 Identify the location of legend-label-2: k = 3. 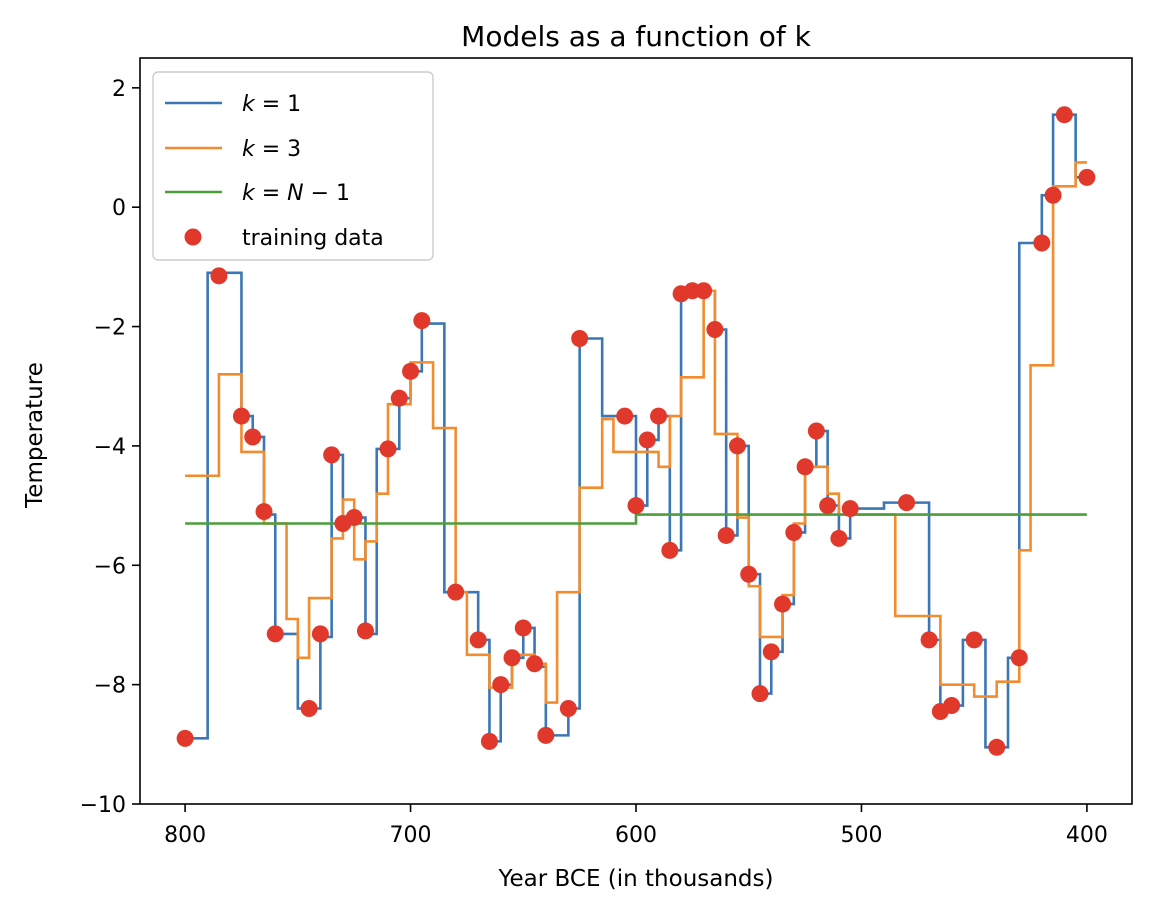
(271, 149).